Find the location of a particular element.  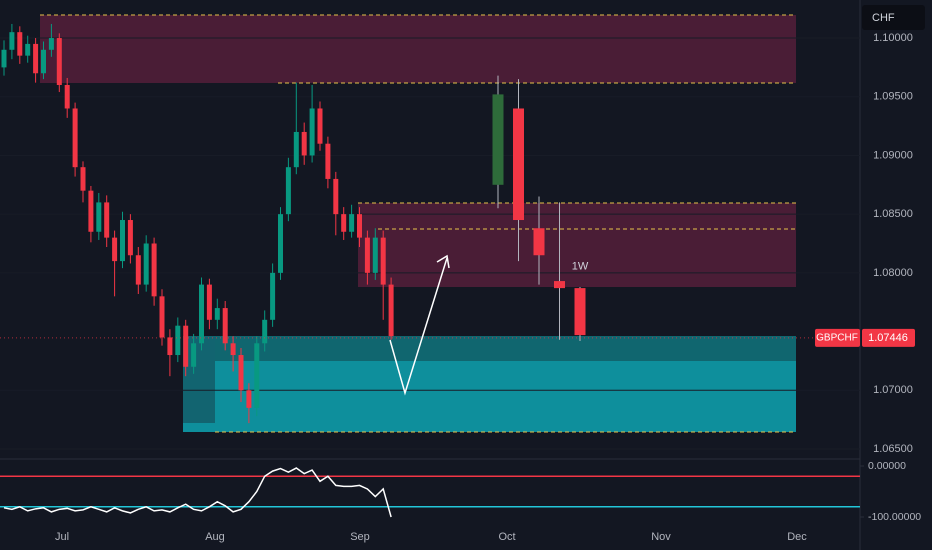

symbol-label: GBPCHF is located at coordinates (837, 338).